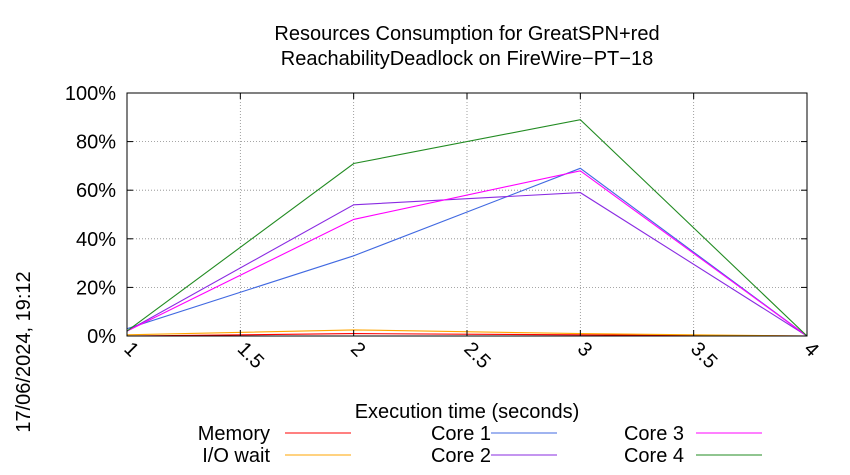  What do you see at coordinates (703, 355) in the screenshot?
I see `x-tick-label: 3.5` at bounding box center [703, 355].